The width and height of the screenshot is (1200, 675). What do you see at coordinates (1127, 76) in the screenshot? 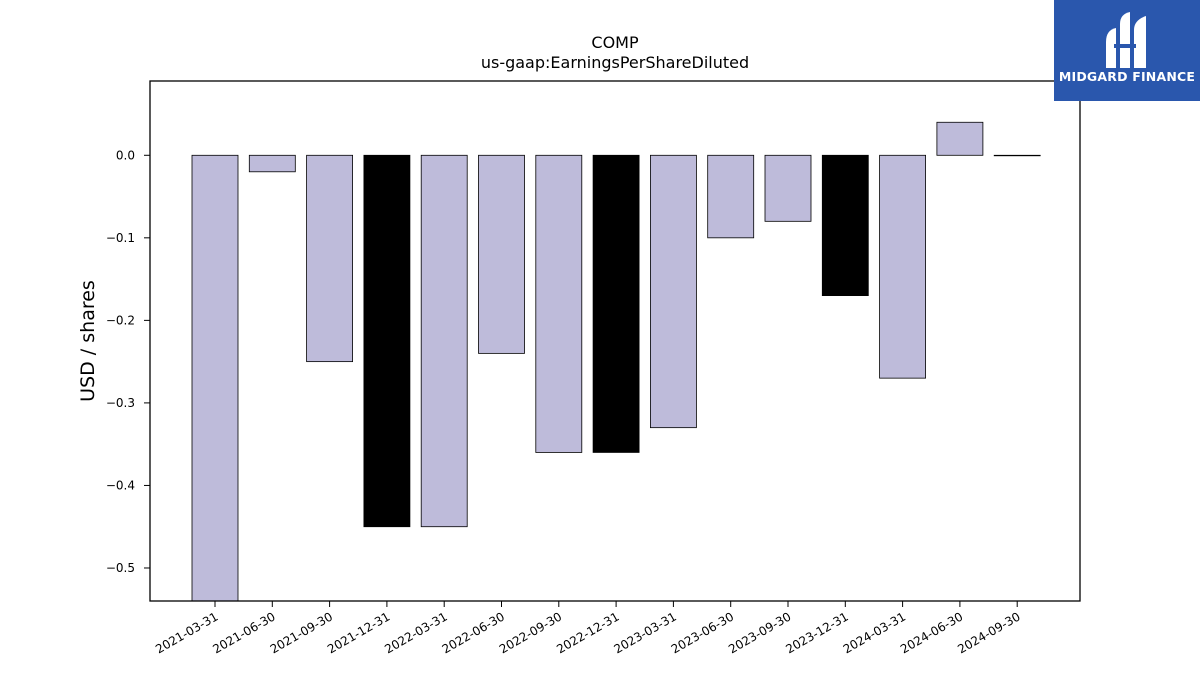
I see `brand-name: MIDGARD FINANCE` at bounding box center [1127, 76].